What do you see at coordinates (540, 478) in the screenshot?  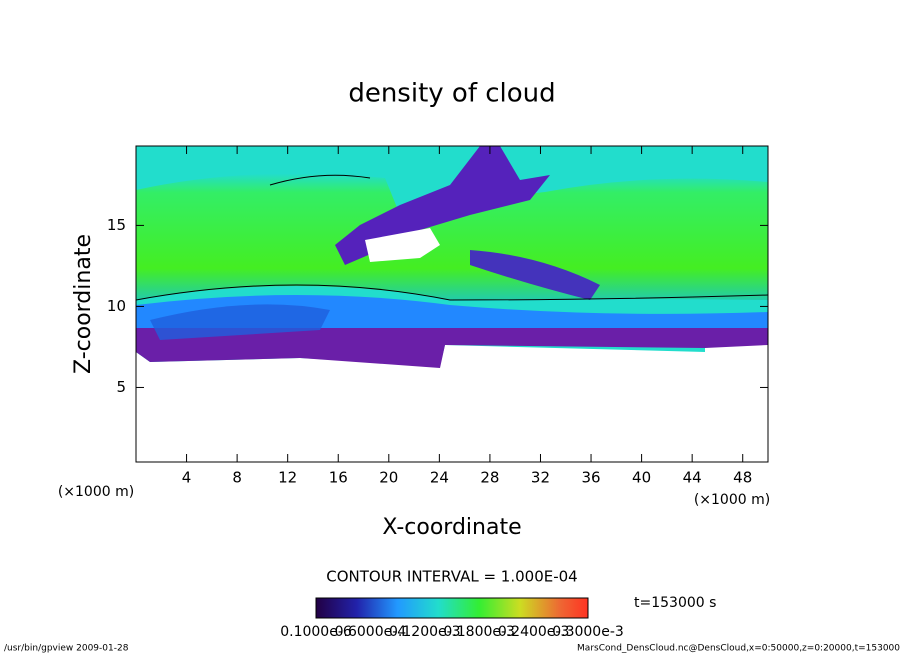 I see `x-tick-label: 32` at bounding box center [540, 478].